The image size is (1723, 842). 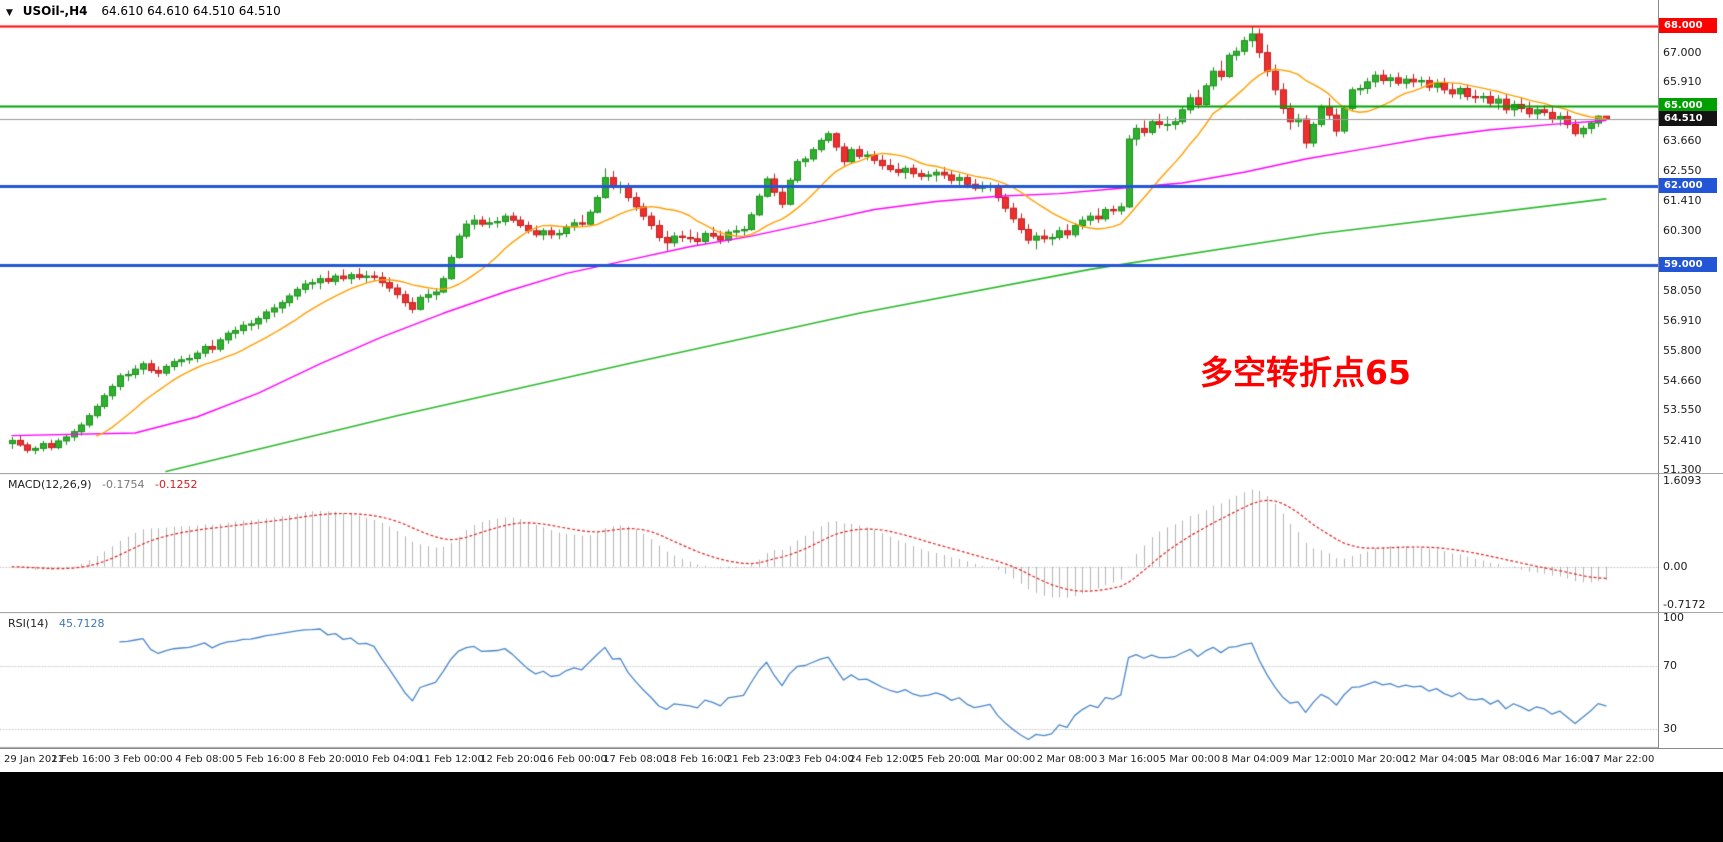 I want to click on bottom-black-bar, so click(x=861, y=807).